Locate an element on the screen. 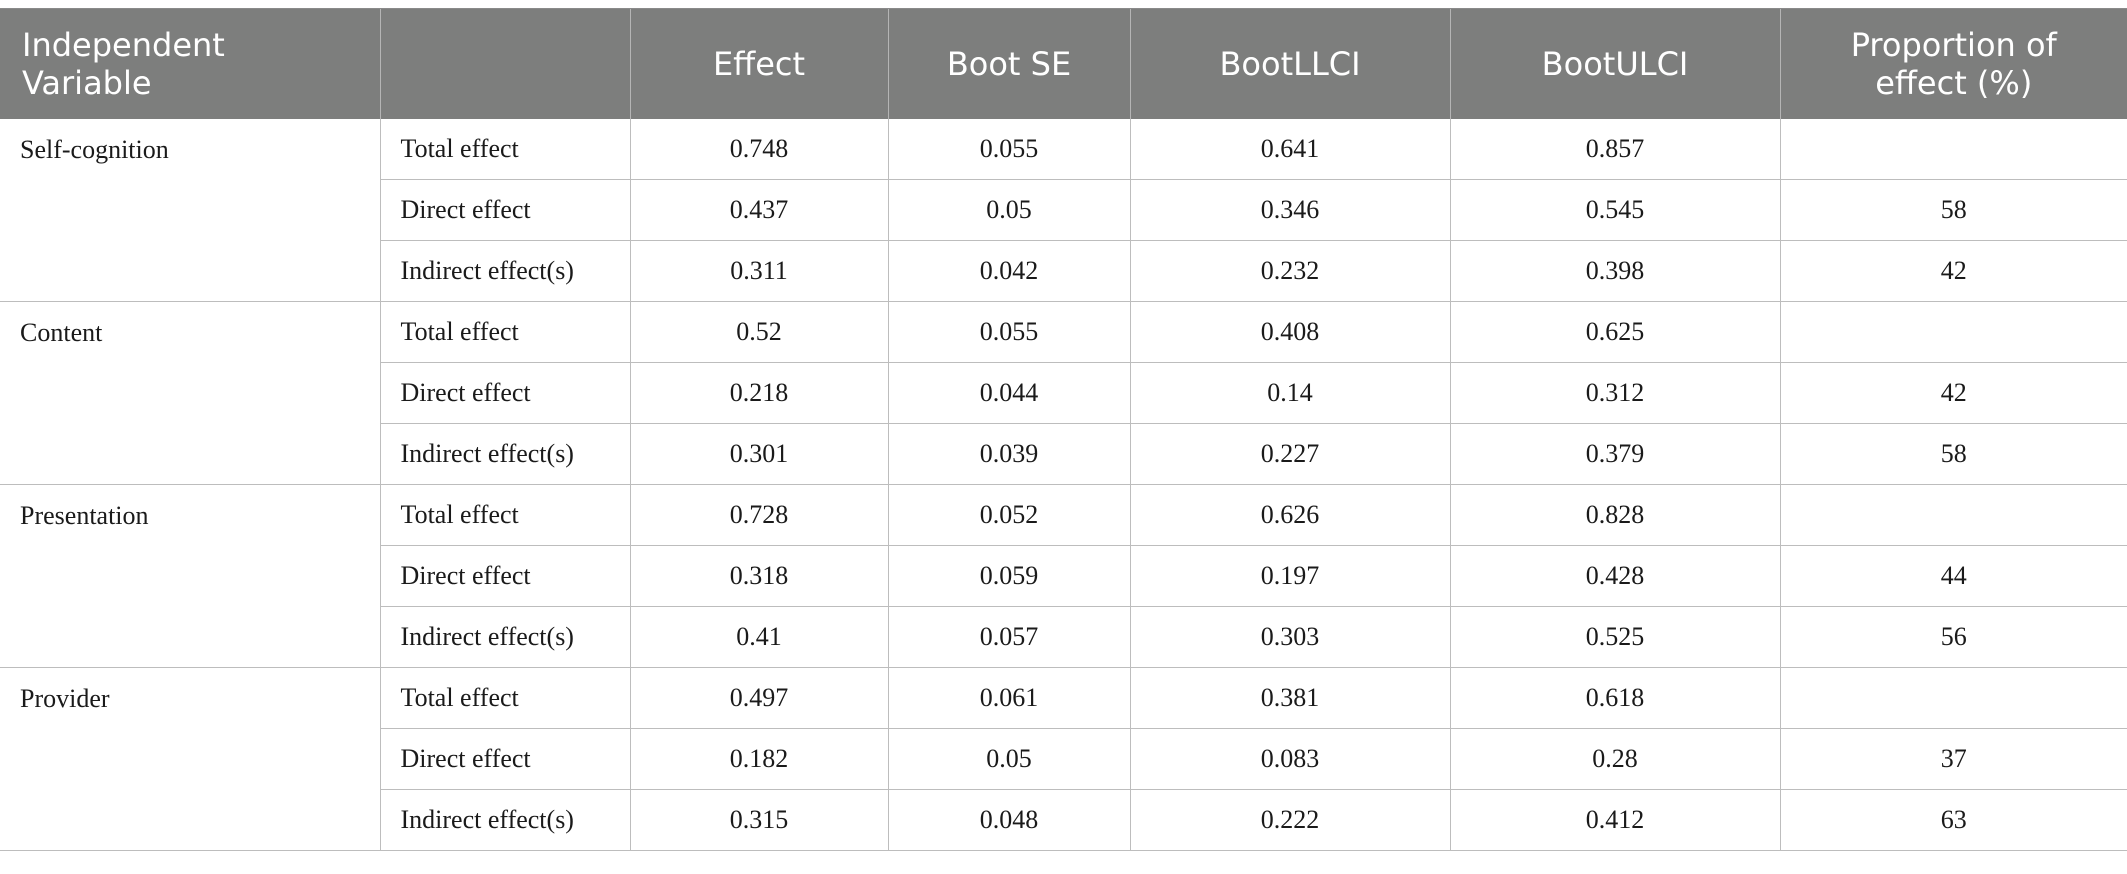 The height and width of the screenshot is (874, 2127). independent-variable-cell: Presentation is located at coordinates (190, 576).